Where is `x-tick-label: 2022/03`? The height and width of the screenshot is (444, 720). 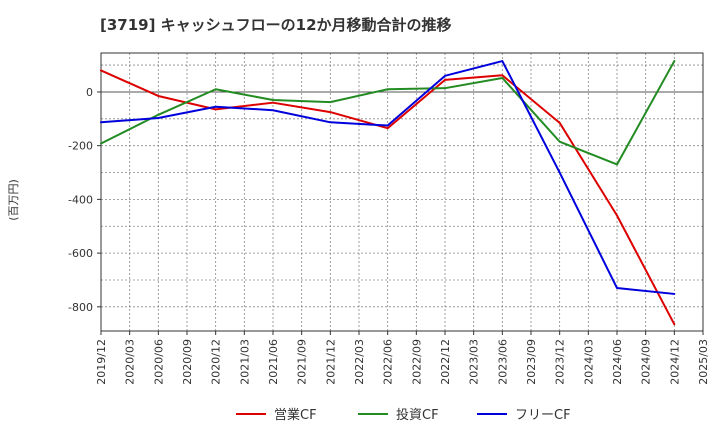
x-tick-label: 2022/03 is located at coordinates (359, 362).